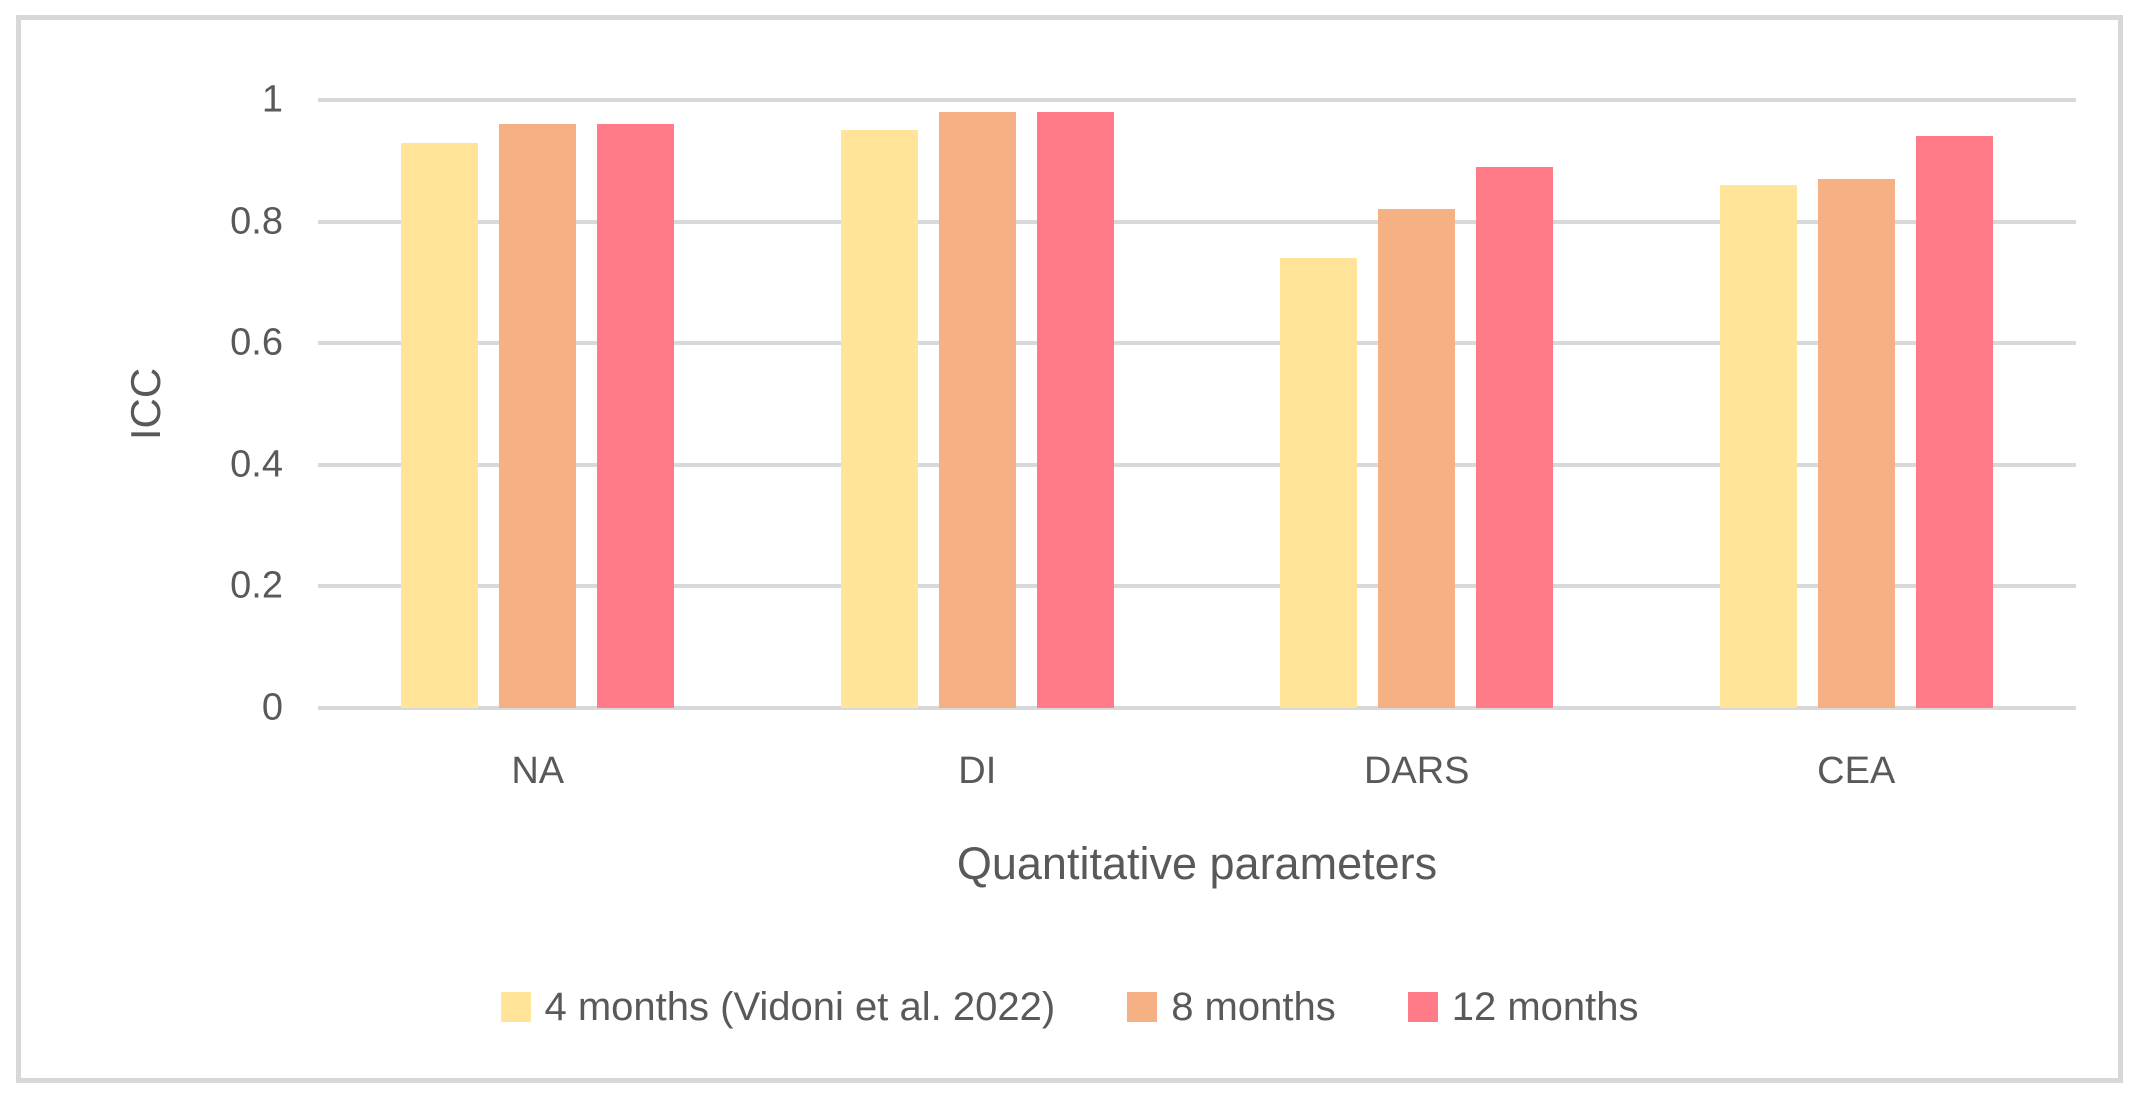 The image size is (2139, 1098). I want to click on y-tick-labels: 0 0.2 0.4 0.6 0.8 1, so click(152, 404).